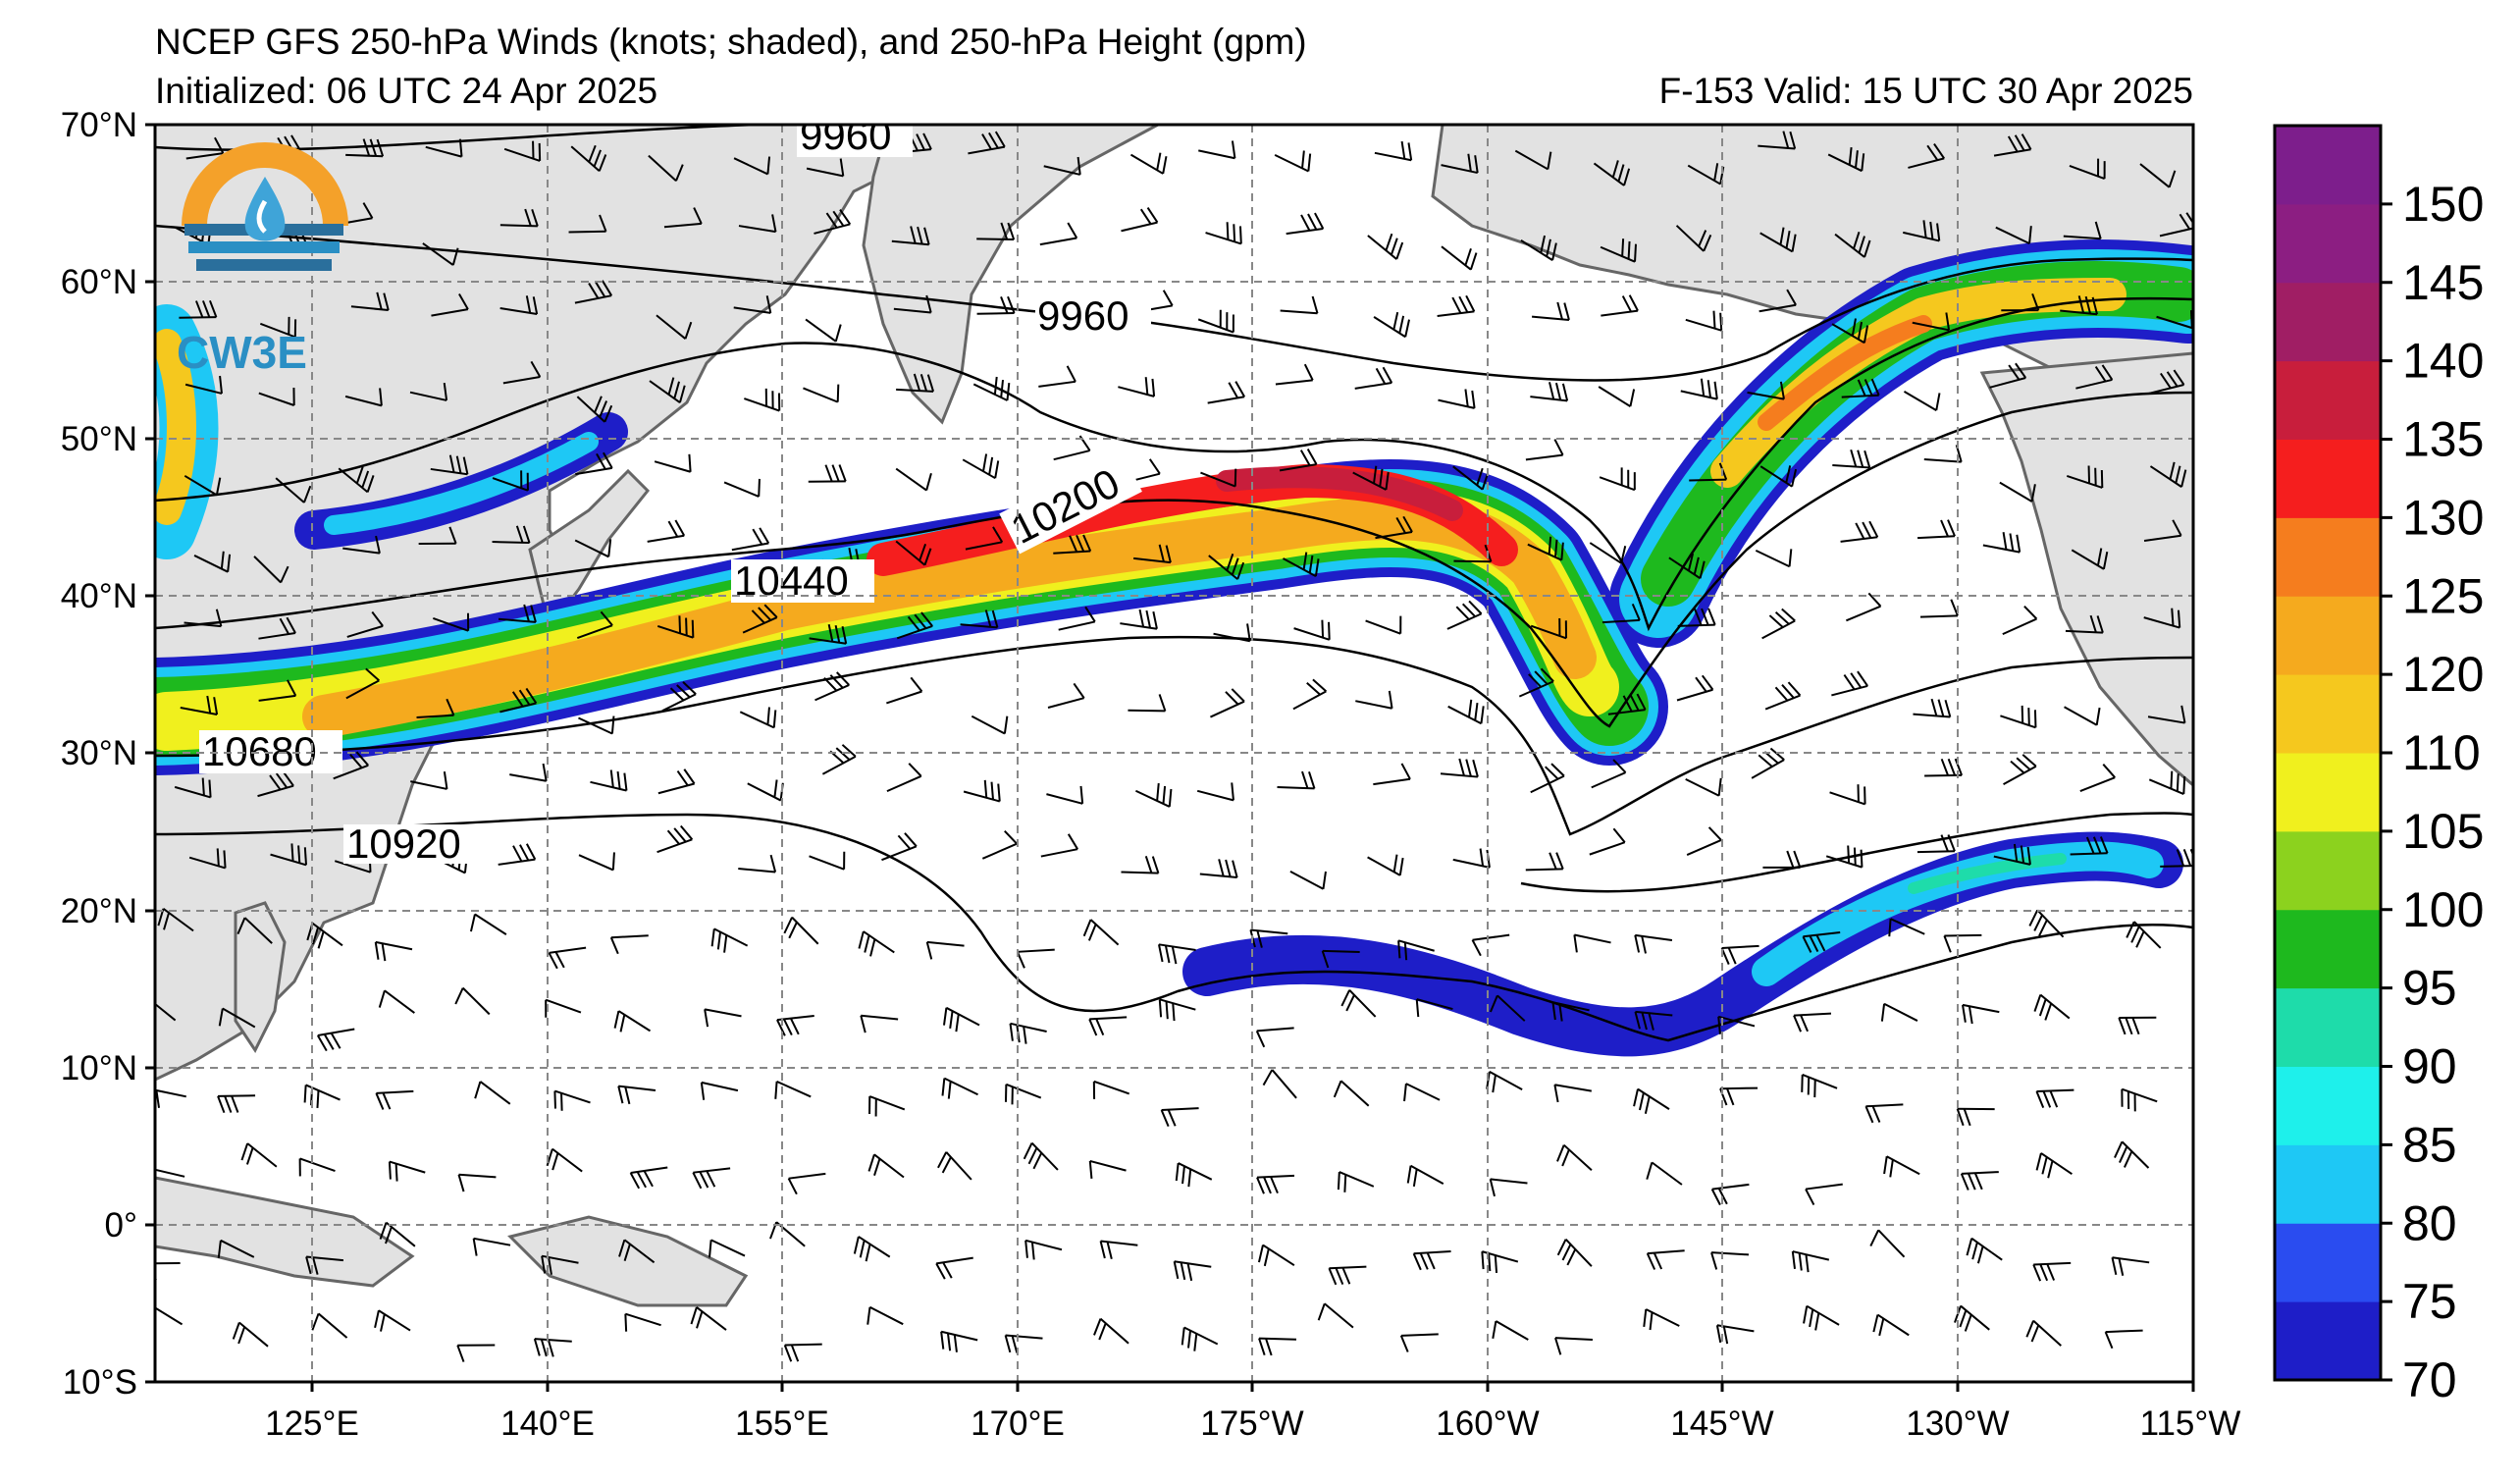 The height and width of the screenshot is (1483, 2520). What do you see at coordinates (403, 844) in the screenshot?
I see `contour-label-10920: 10920` at bounding box center [403, 844].